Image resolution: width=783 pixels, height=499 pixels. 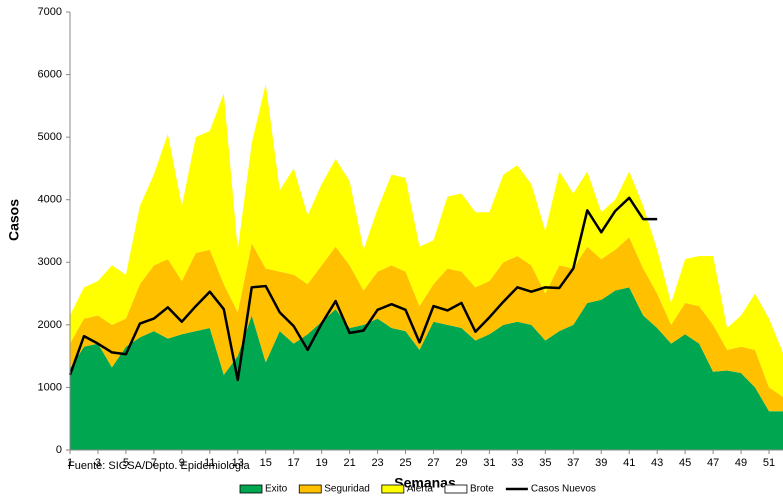 I want to click on x-tick-label: 35, so click(x=545, y=463).